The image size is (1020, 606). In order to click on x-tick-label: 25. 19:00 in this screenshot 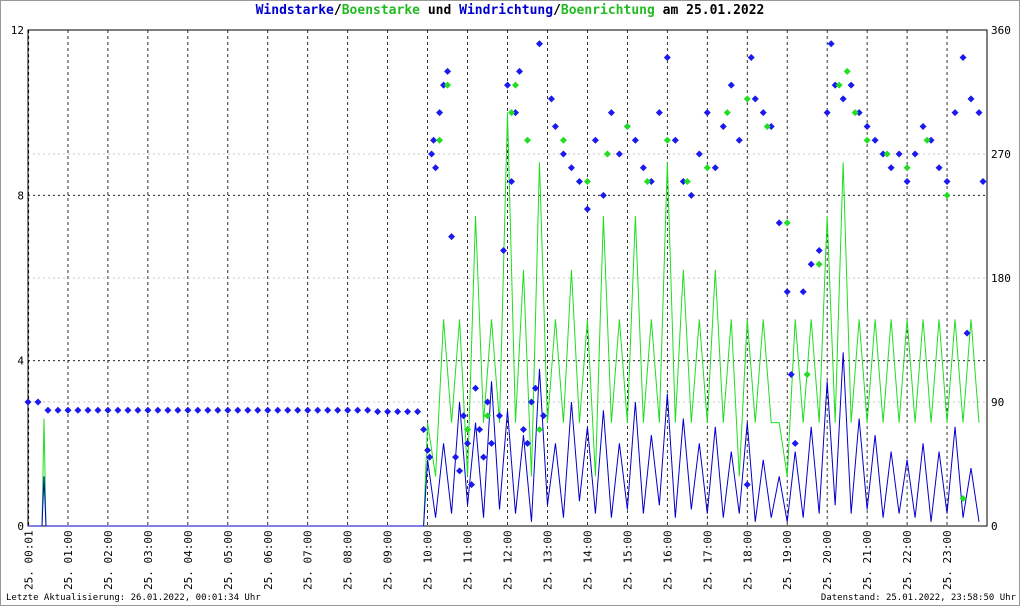, I will do `click(787, 560)`.